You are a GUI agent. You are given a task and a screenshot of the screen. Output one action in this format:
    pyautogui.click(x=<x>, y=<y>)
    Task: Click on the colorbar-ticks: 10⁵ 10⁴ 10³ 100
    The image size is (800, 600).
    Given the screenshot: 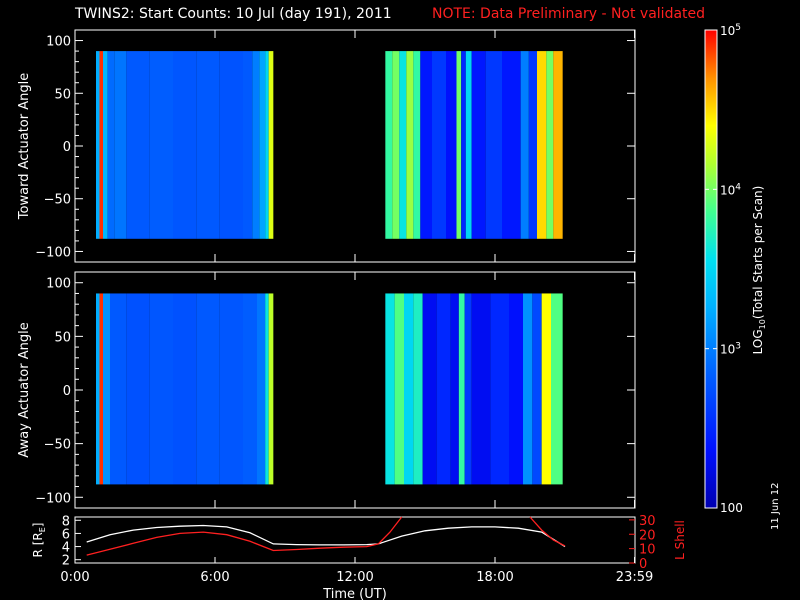 What is the action you would take?
    pyautogui.click(x=724, y=269)
    